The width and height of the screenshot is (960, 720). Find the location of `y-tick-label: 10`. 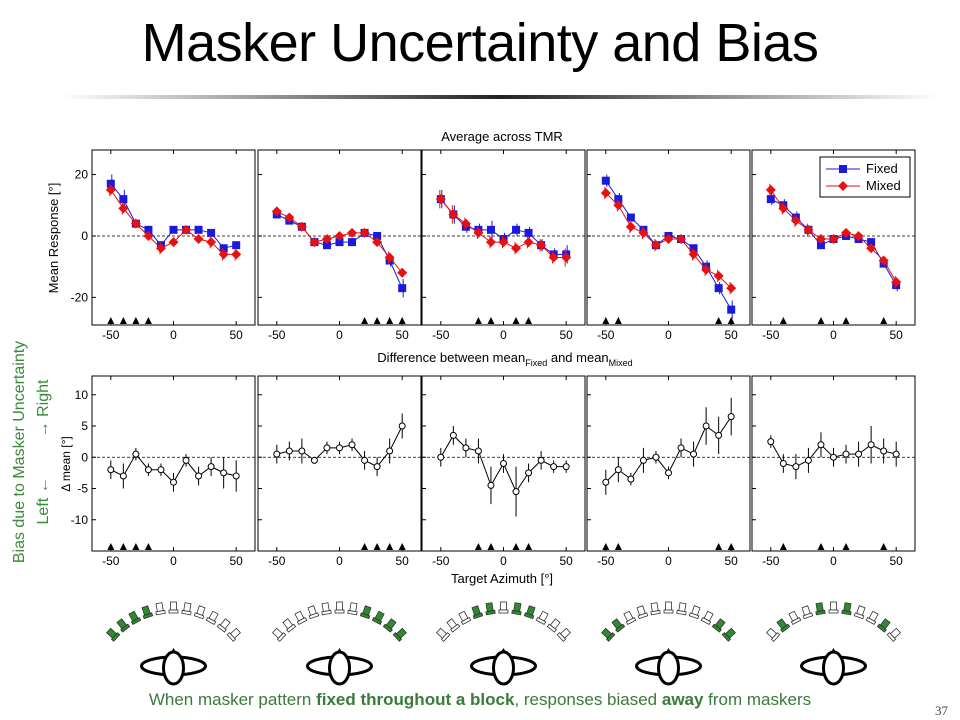

y-tick-label: 10 is located at coordinates (82, 395).